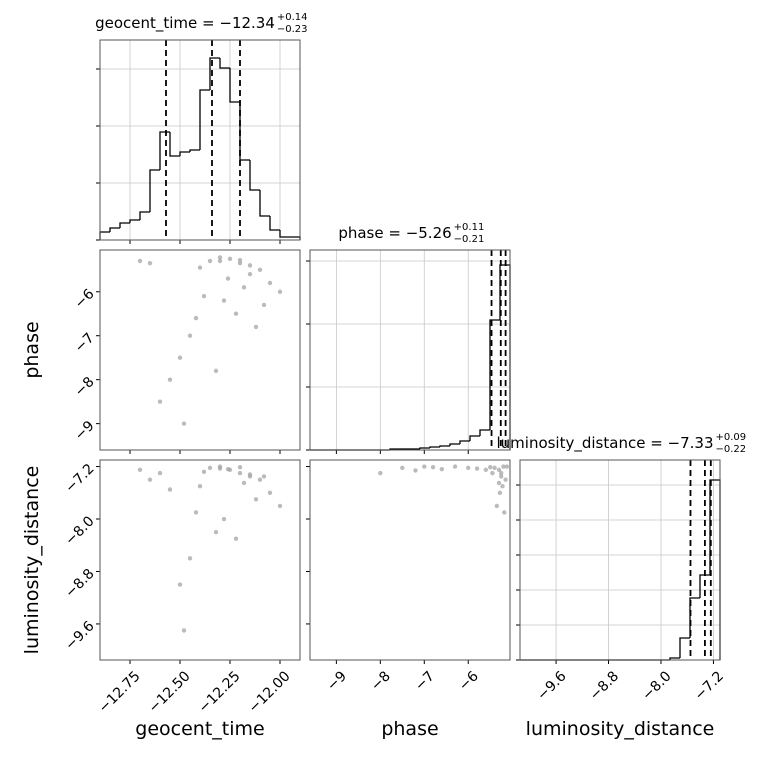 The image size is (760, 760). I want to click on x-tick-label: −7, so click(425, 681).